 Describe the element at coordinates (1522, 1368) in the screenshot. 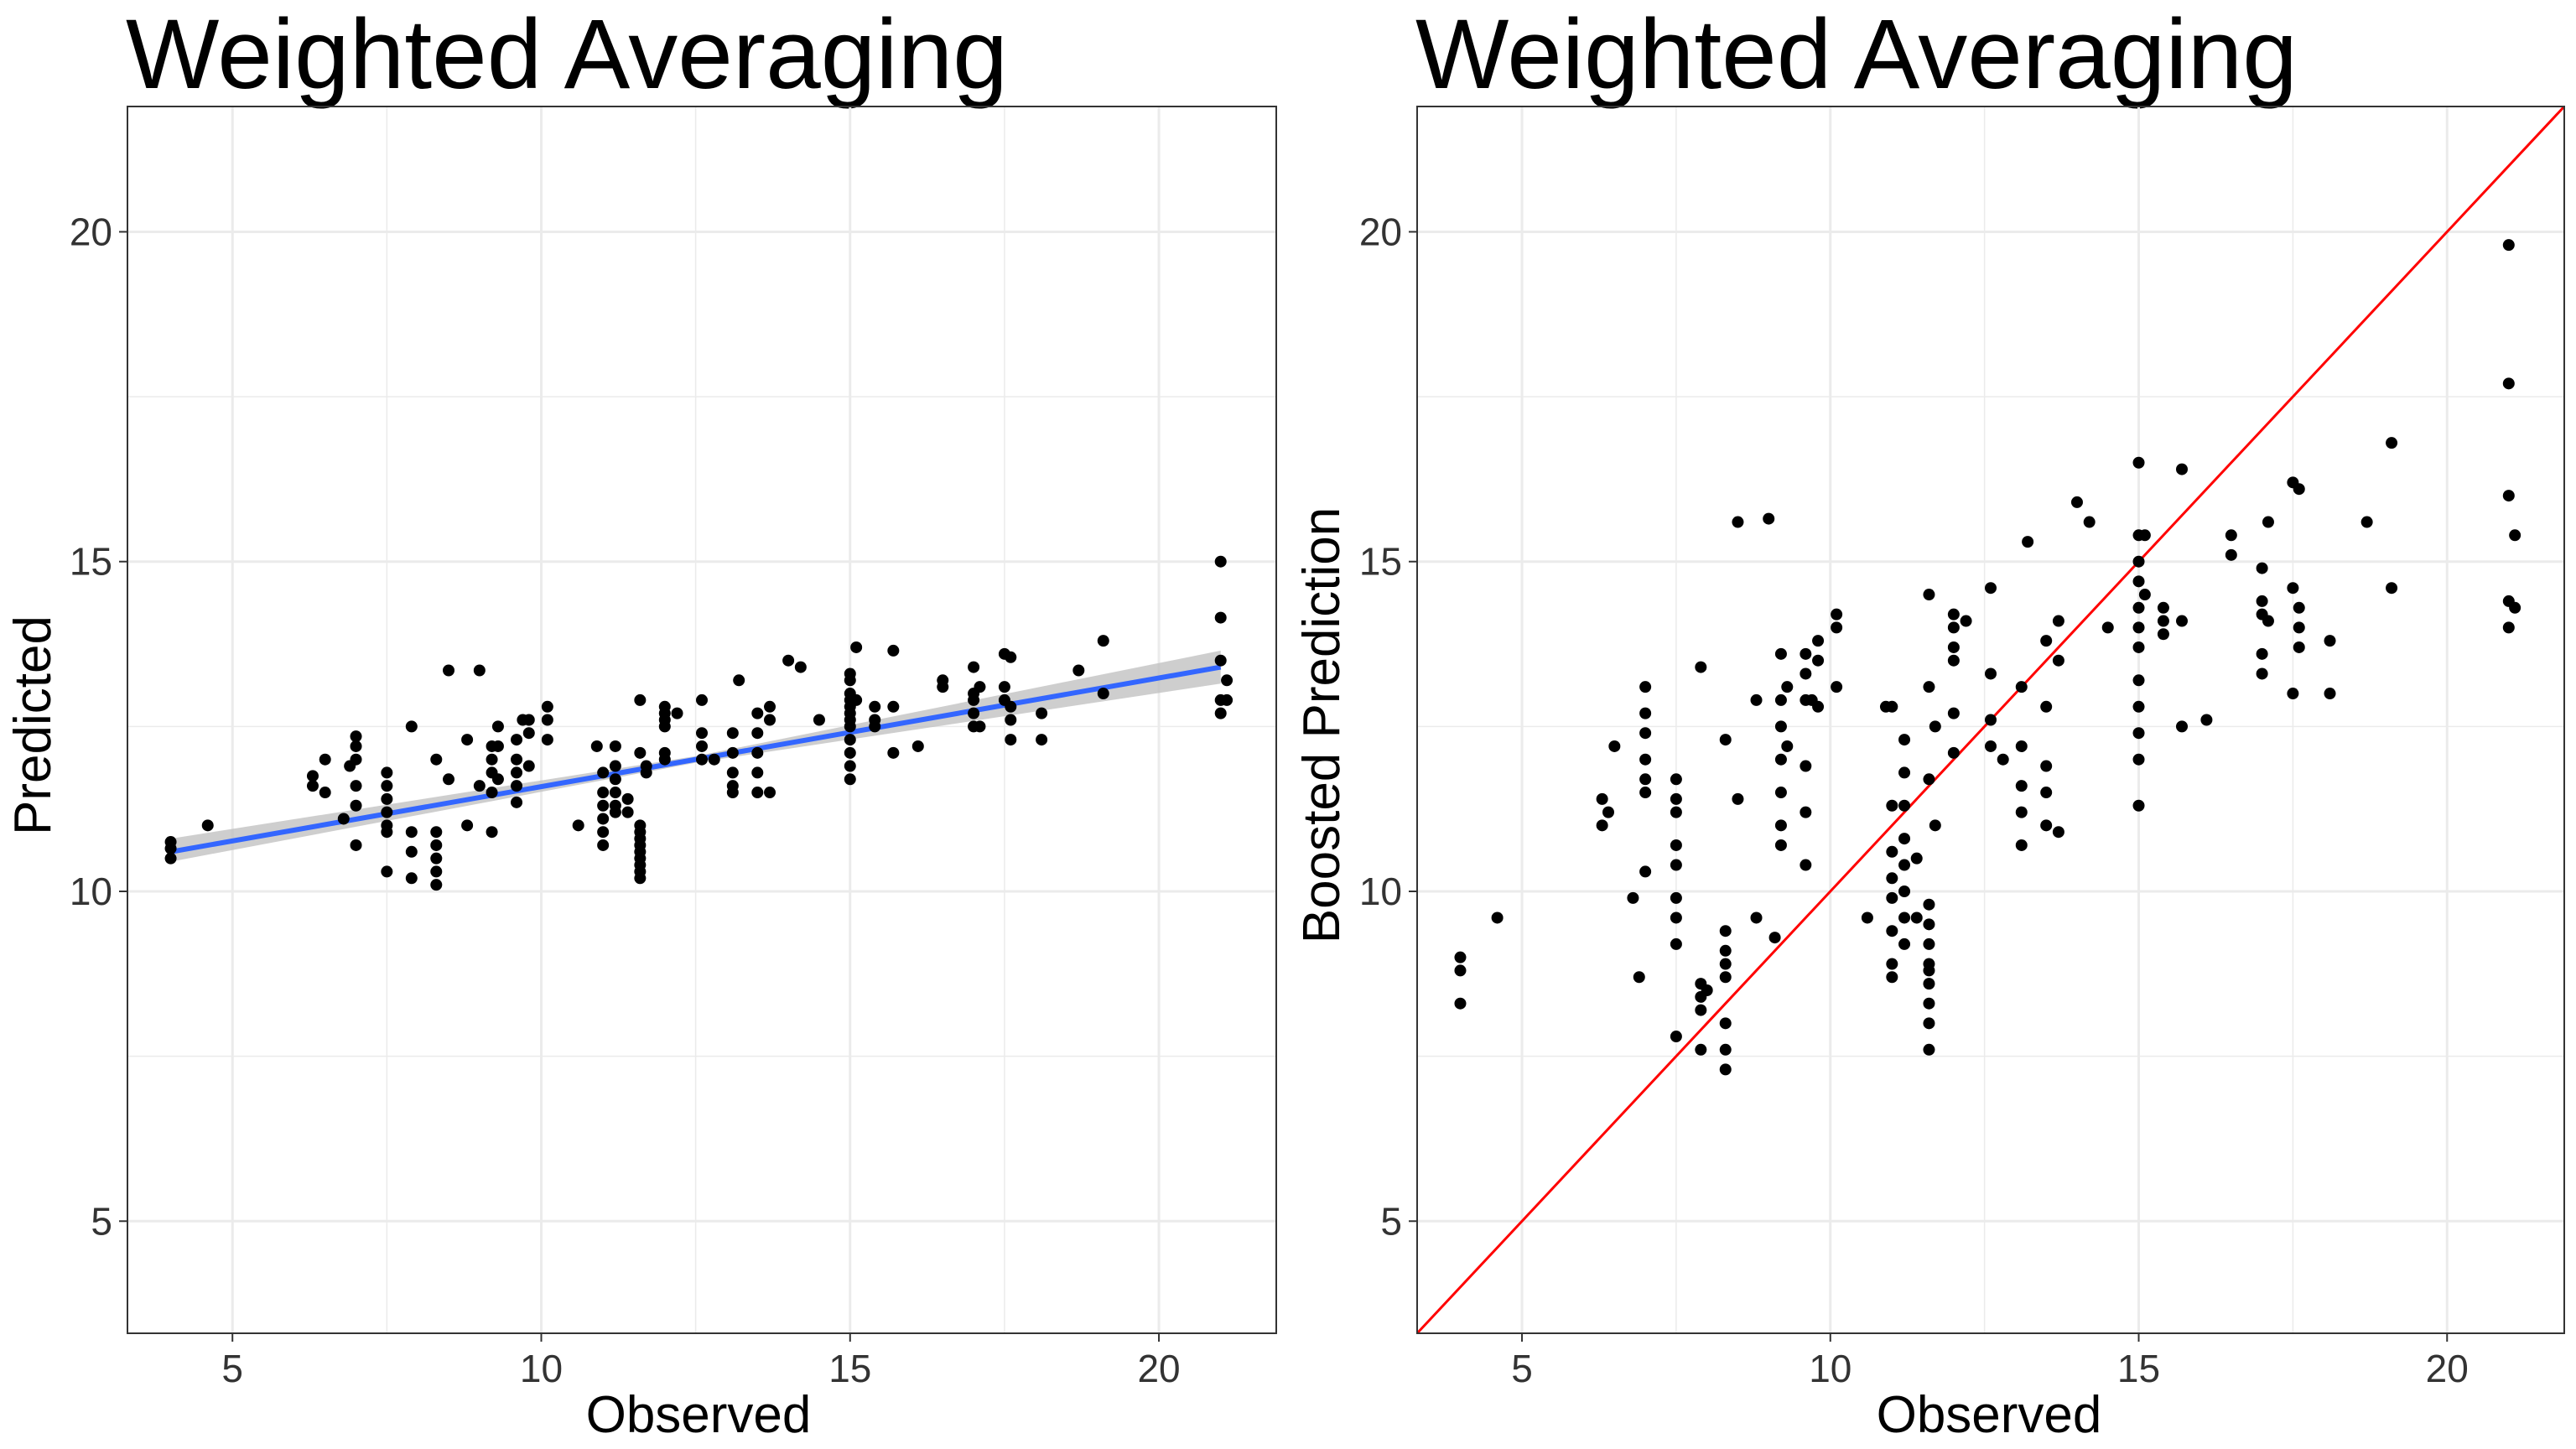

I see `right-x-tick-label: 5` at that location.